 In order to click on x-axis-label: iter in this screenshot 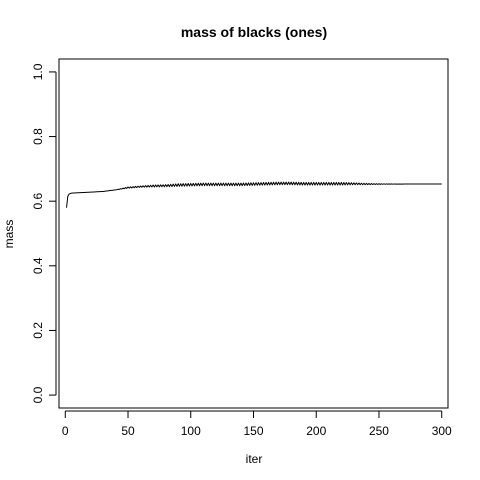, I will do `click(254, 459)`.